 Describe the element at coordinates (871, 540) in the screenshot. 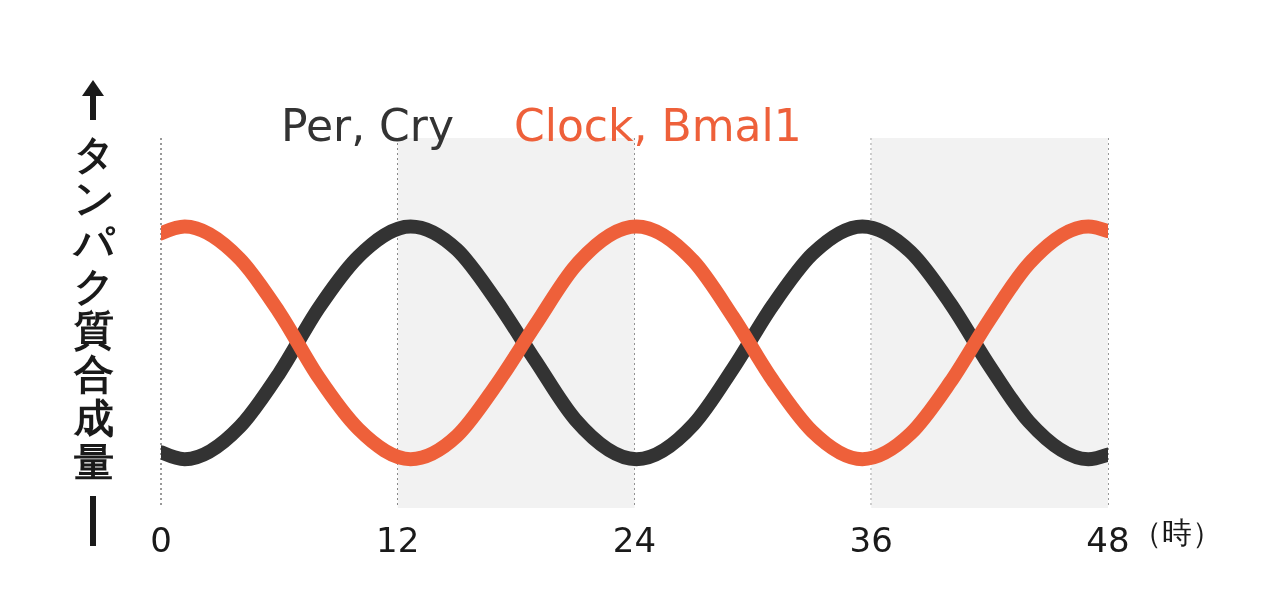

I see `x-tick-label: 36` at that location.